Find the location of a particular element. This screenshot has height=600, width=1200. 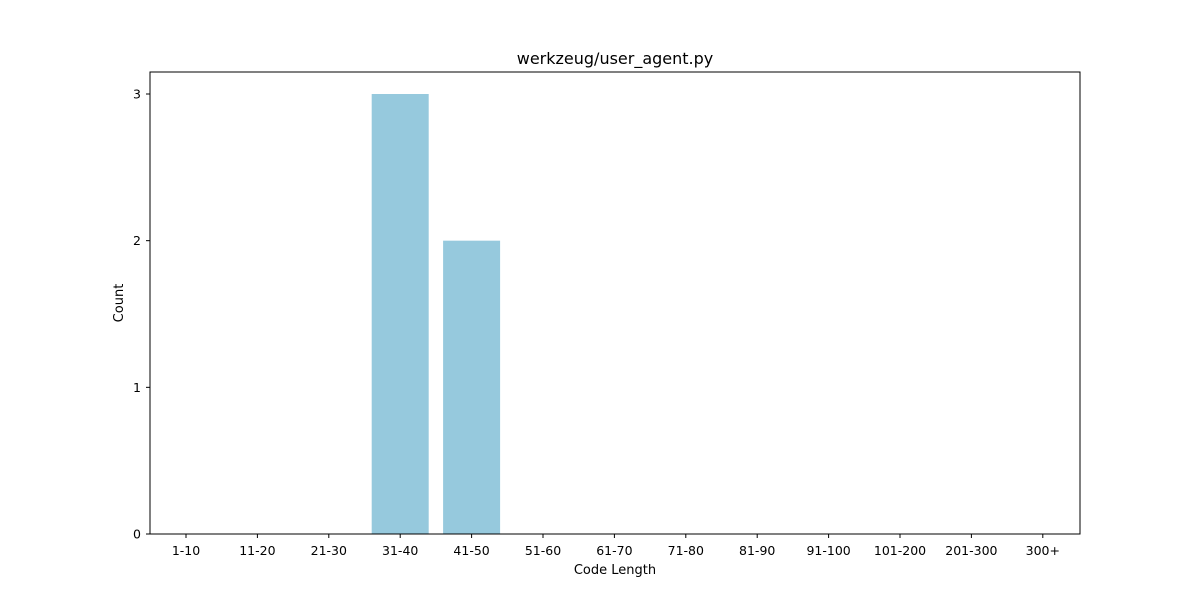

x-tick-label: 71-80 is located at coordinates (686, 550).